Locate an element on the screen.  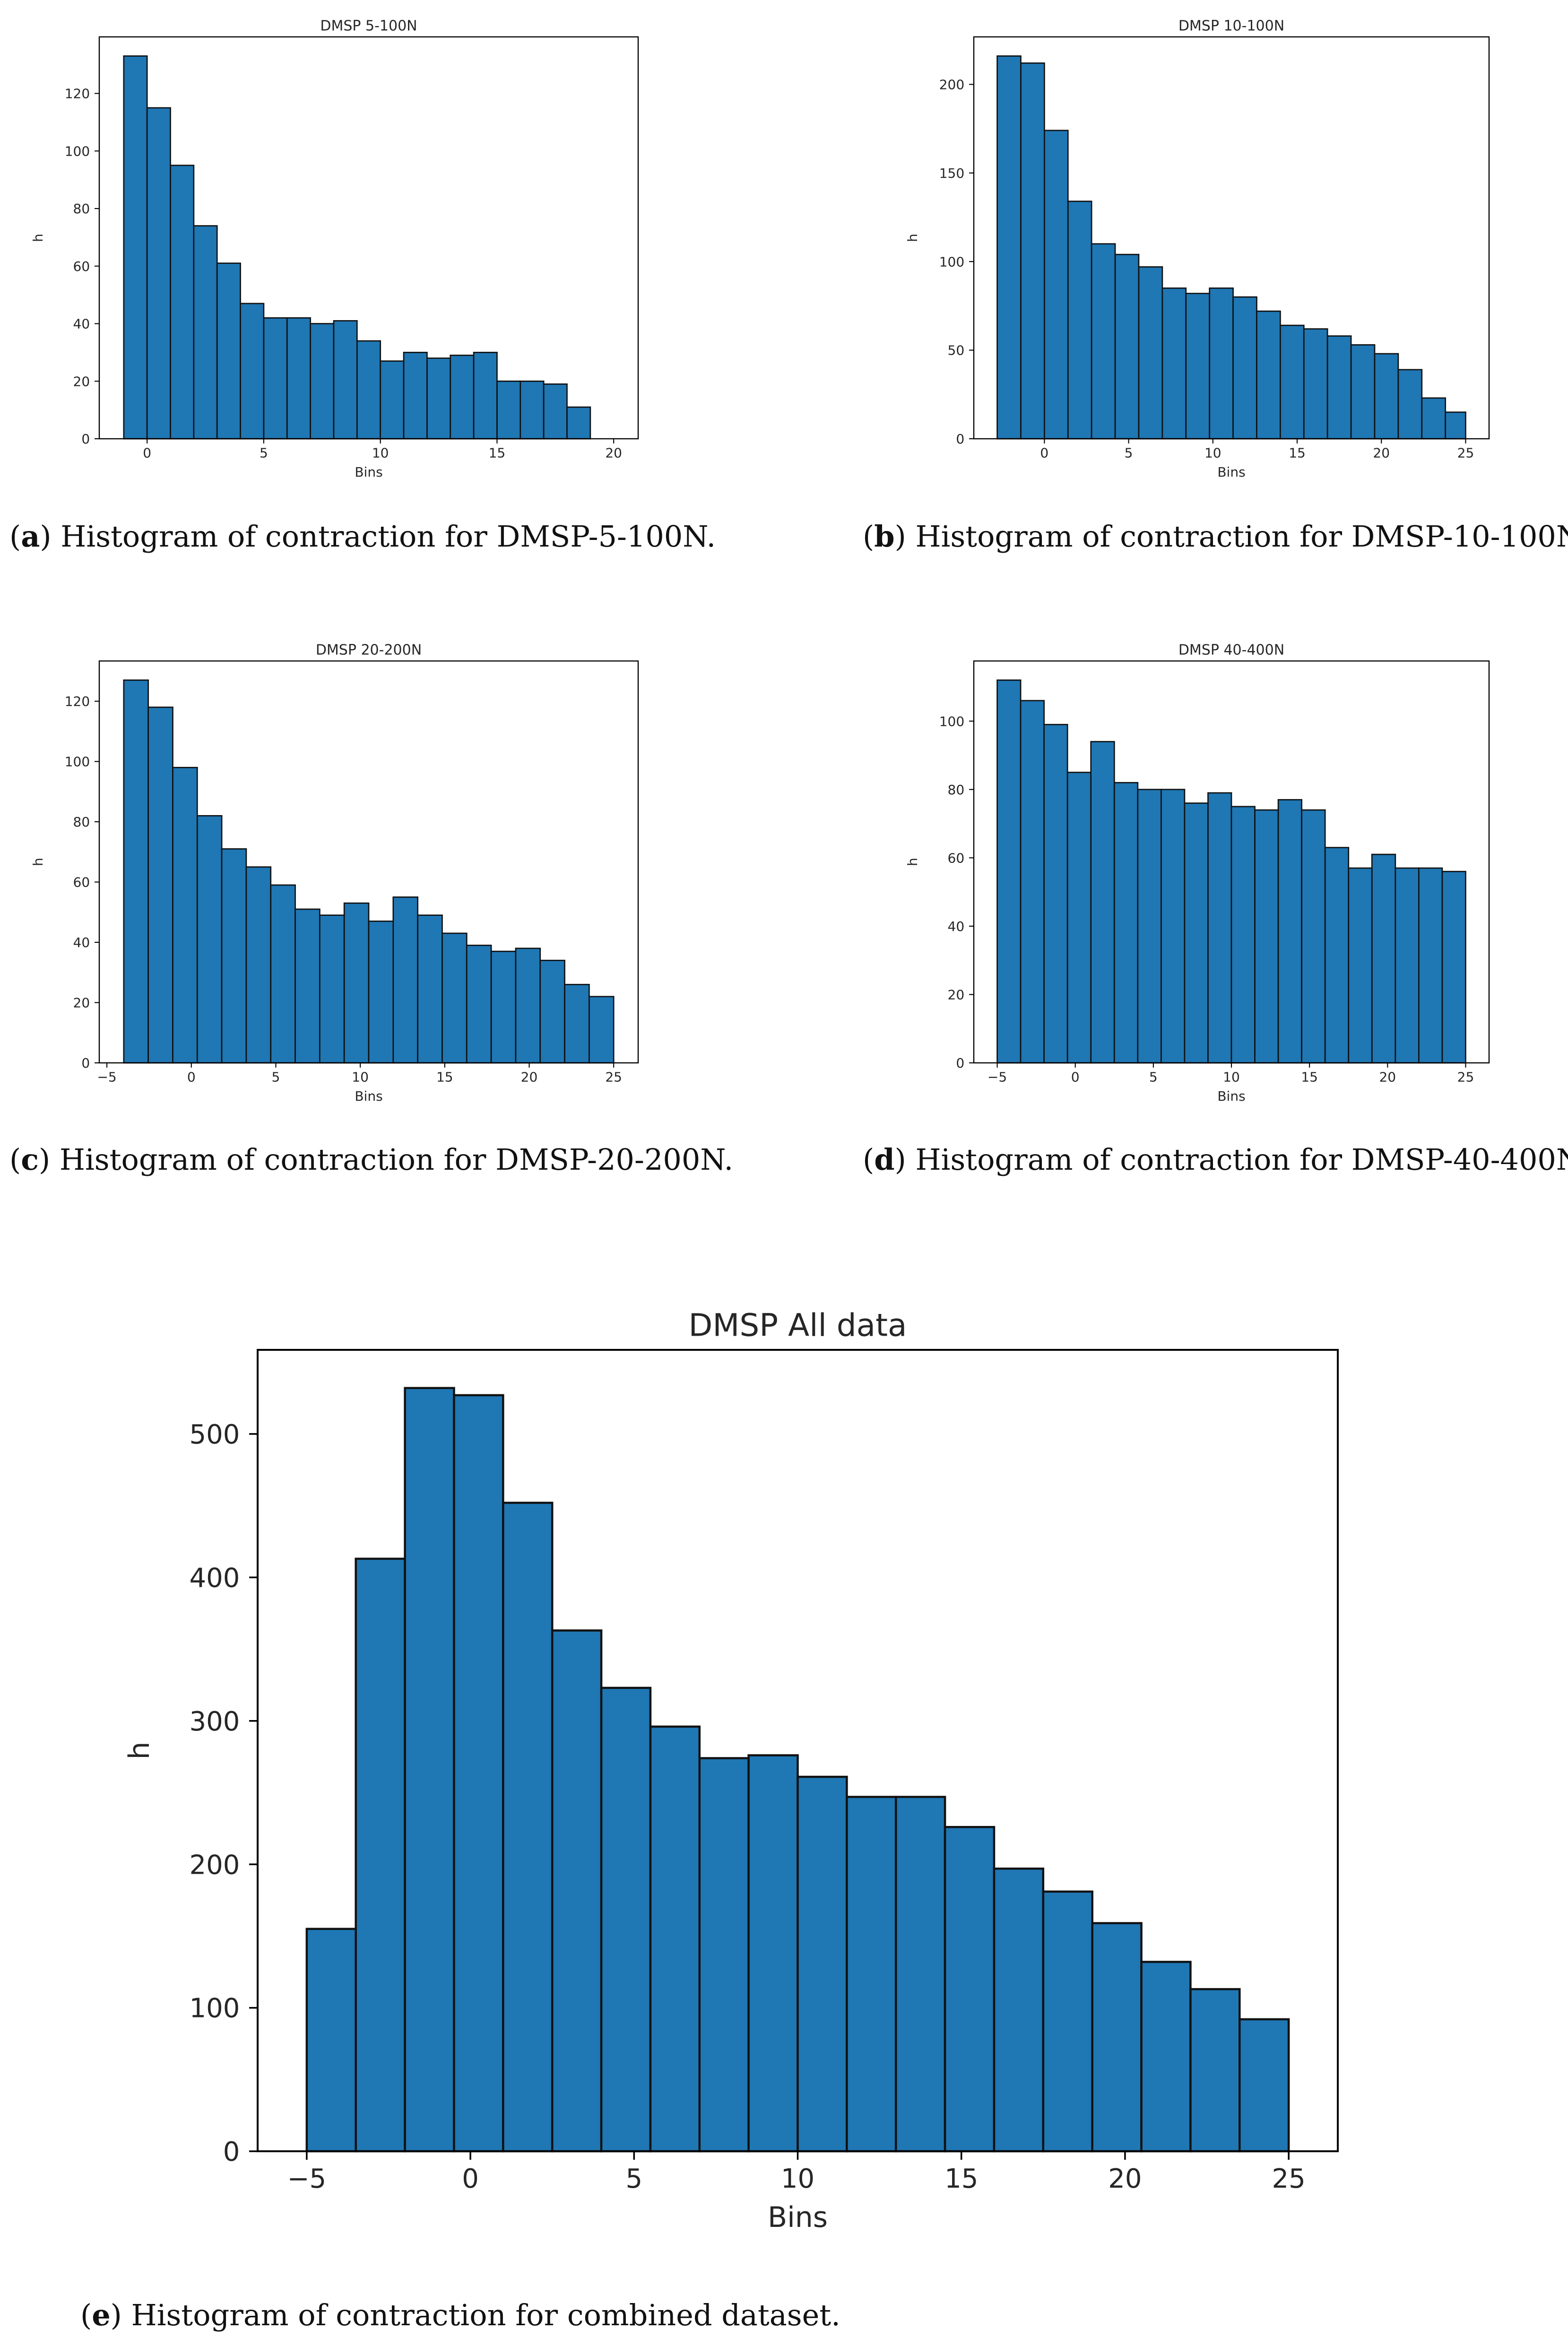
x-tick-label: −5 is located at coordinates (997, 1077).